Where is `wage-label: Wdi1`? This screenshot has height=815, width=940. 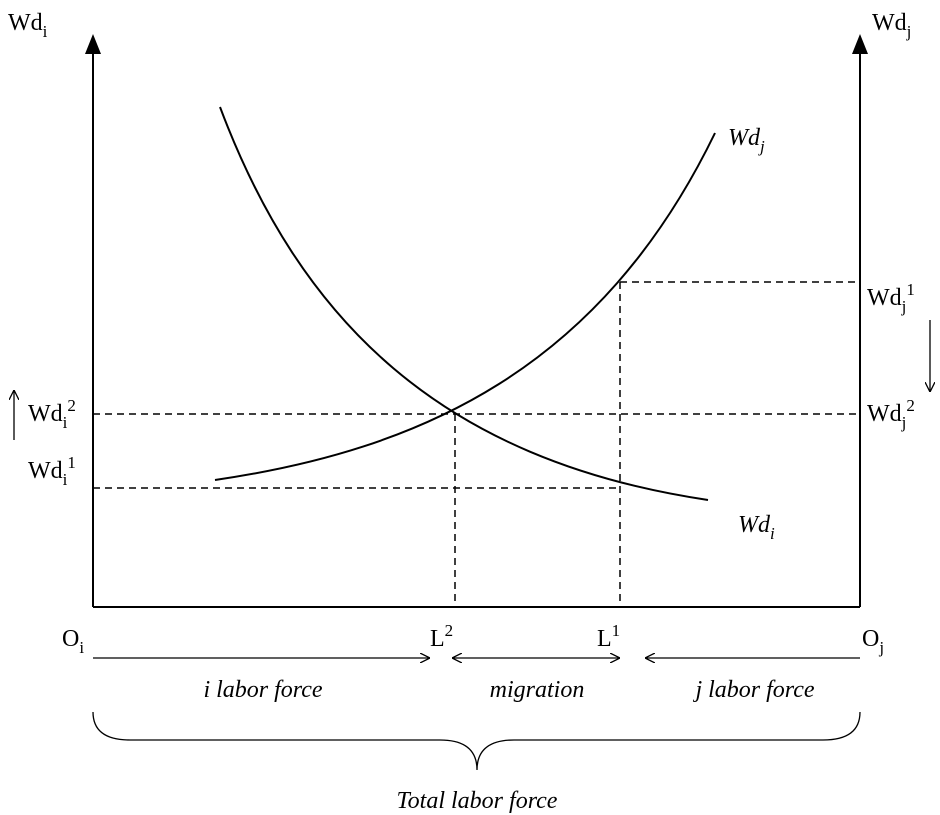
wage-label: Wdi1 is located at coordinates (52, 471).